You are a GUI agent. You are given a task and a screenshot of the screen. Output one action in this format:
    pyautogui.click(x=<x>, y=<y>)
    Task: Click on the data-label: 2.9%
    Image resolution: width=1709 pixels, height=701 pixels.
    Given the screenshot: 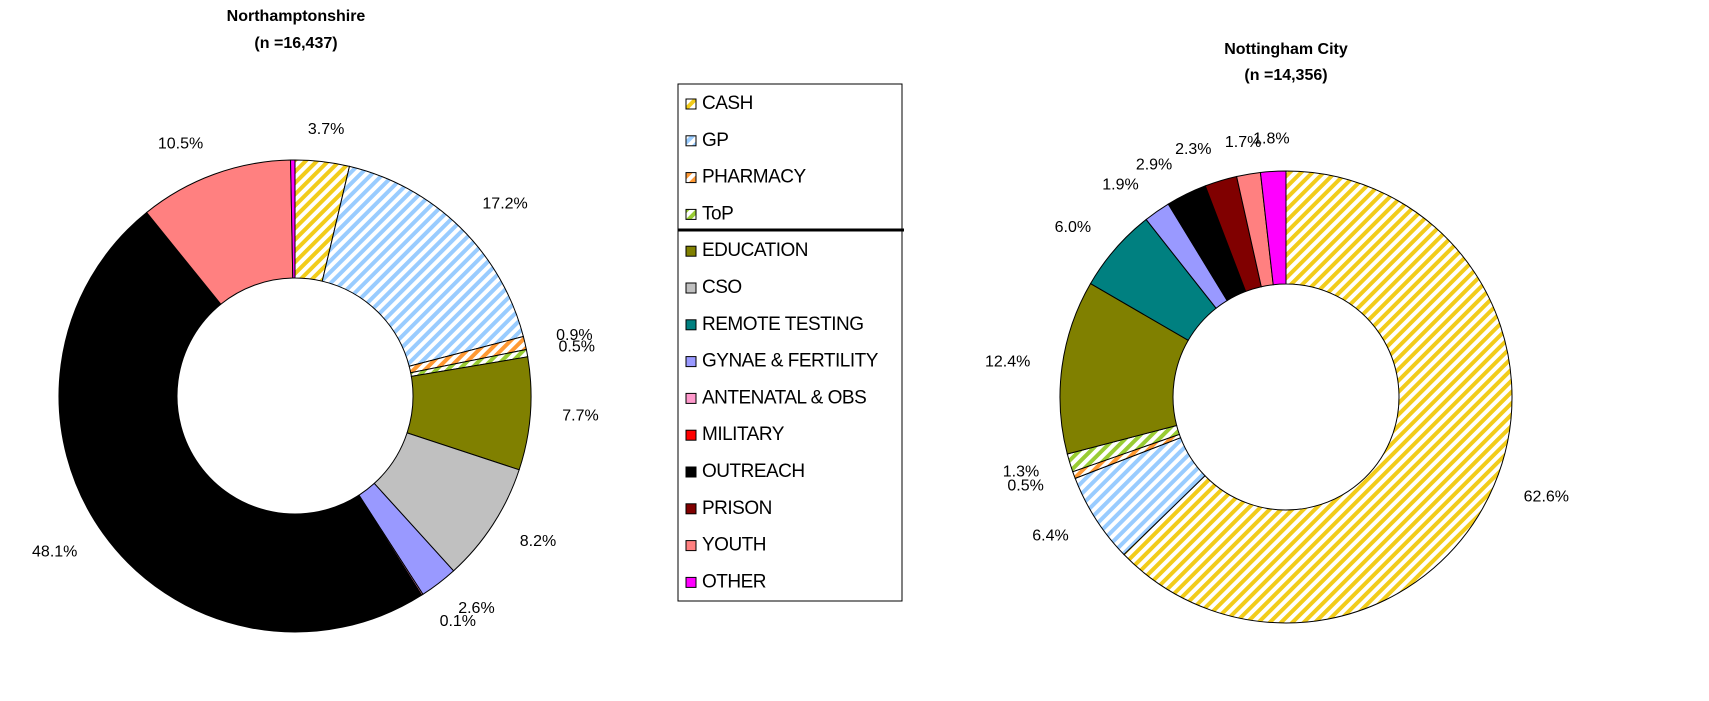 What is the action you would take?
    pyautogui.click(x=1154, y=165)
    